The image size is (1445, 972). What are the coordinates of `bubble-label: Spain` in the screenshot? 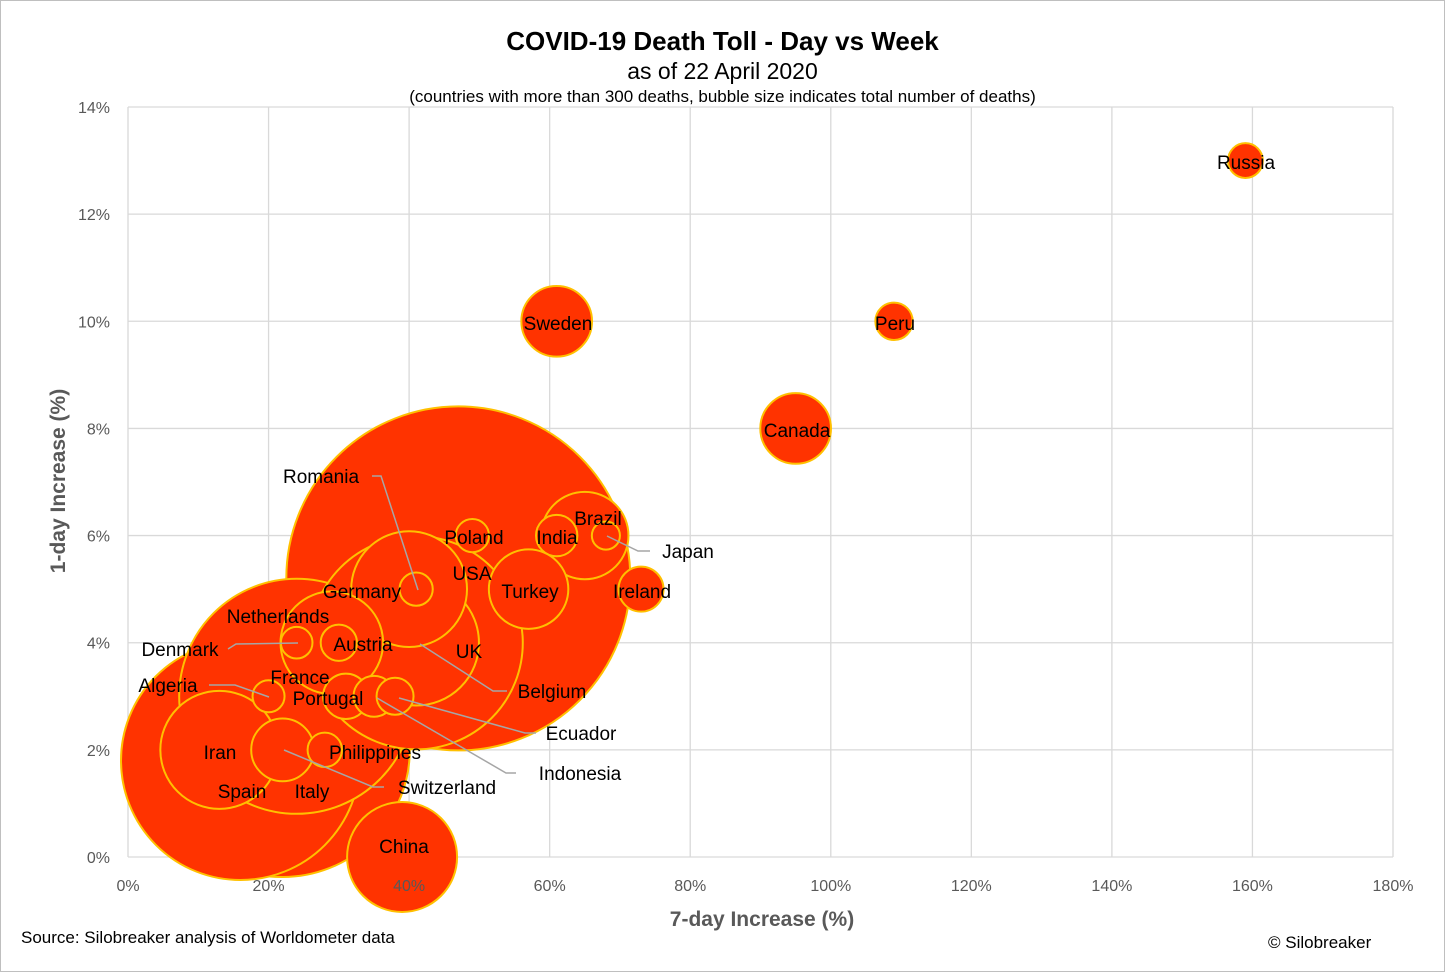 It's located at (242, 792).